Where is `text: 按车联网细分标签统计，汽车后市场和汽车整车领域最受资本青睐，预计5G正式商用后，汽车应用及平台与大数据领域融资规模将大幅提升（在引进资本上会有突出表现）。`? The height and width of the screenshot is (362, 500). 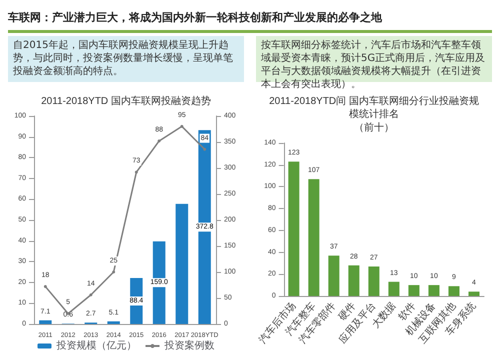
text: 按车联网细分标签统计，汽车后市场和汽车整车领域最受资本青睐，预计5G正式商用后，汽车应用及平台与大数据领域融资规模将大幅提升（在引进资本上会有突出表现）。 is located at coordinates (373, 64).